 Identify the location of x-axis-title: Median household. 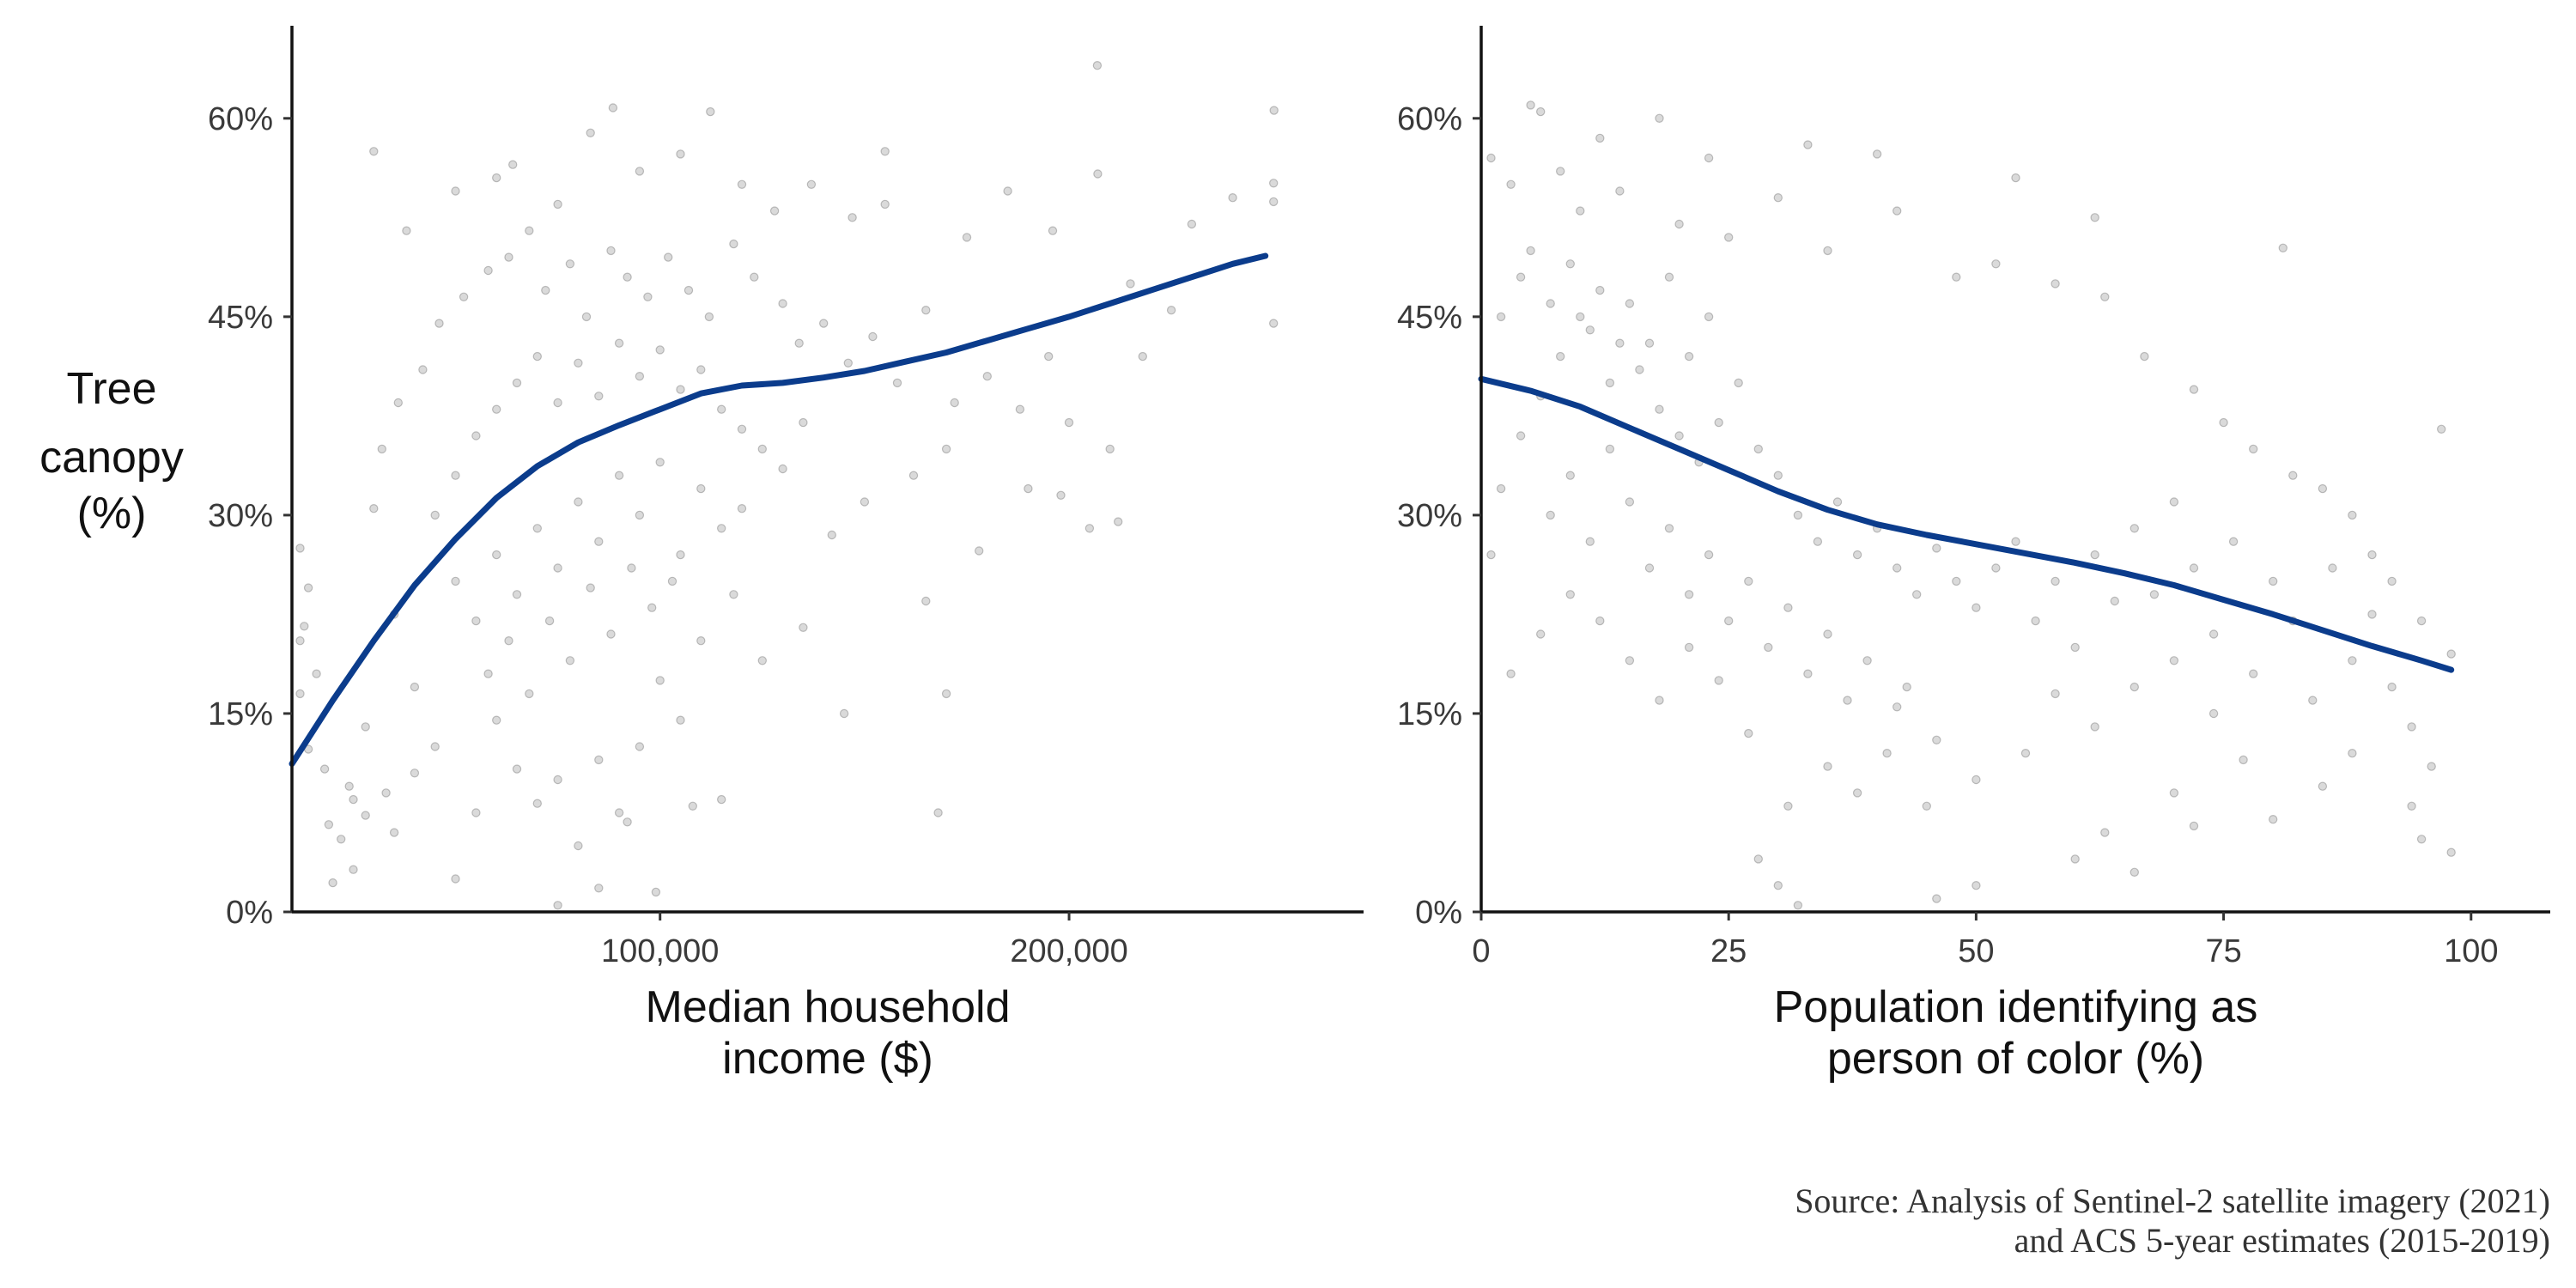
(828, 1007).